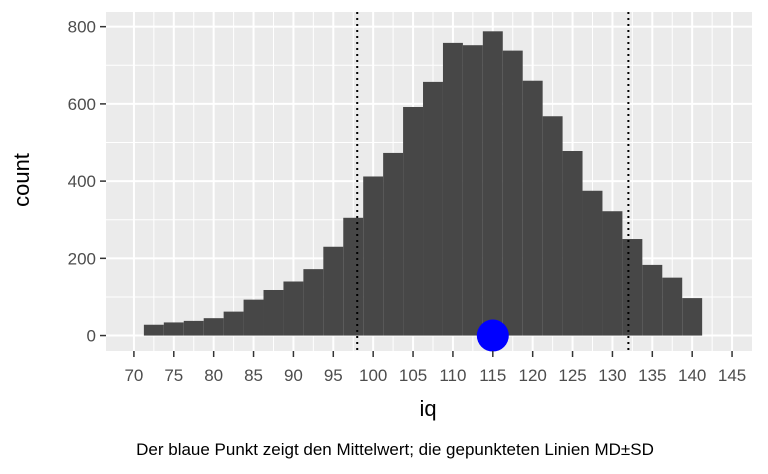  What do you see at coordinates (213, 375) in the screenshot?
I see `x-tick-label: 80` at bounding box center [213, 375].